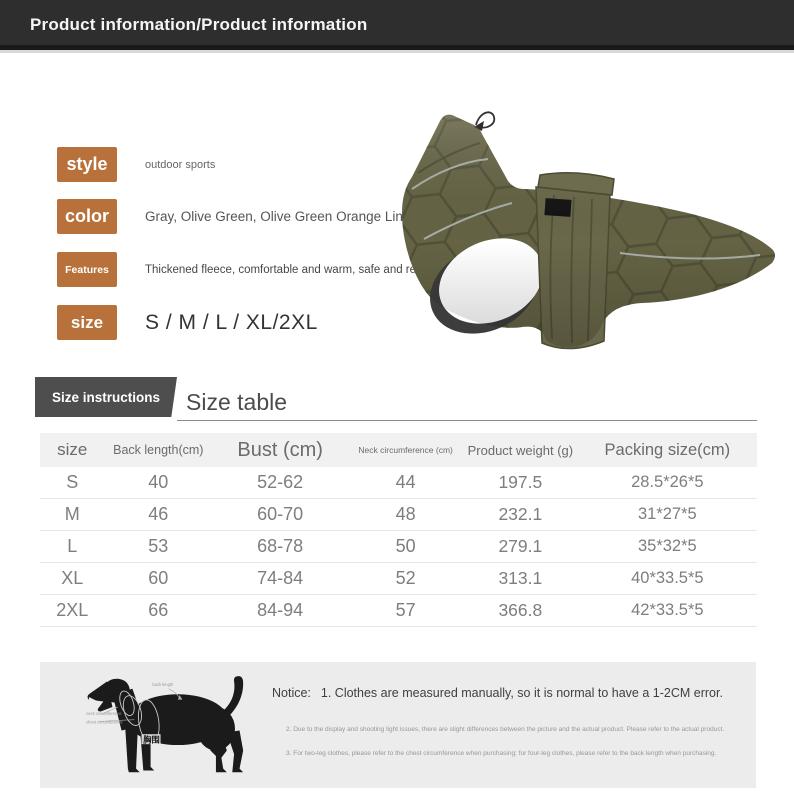  What do you see at coordinates (104, 721) in the screenshot?
I see `chest-label: chest circumference` at bounding box center [104, 721].